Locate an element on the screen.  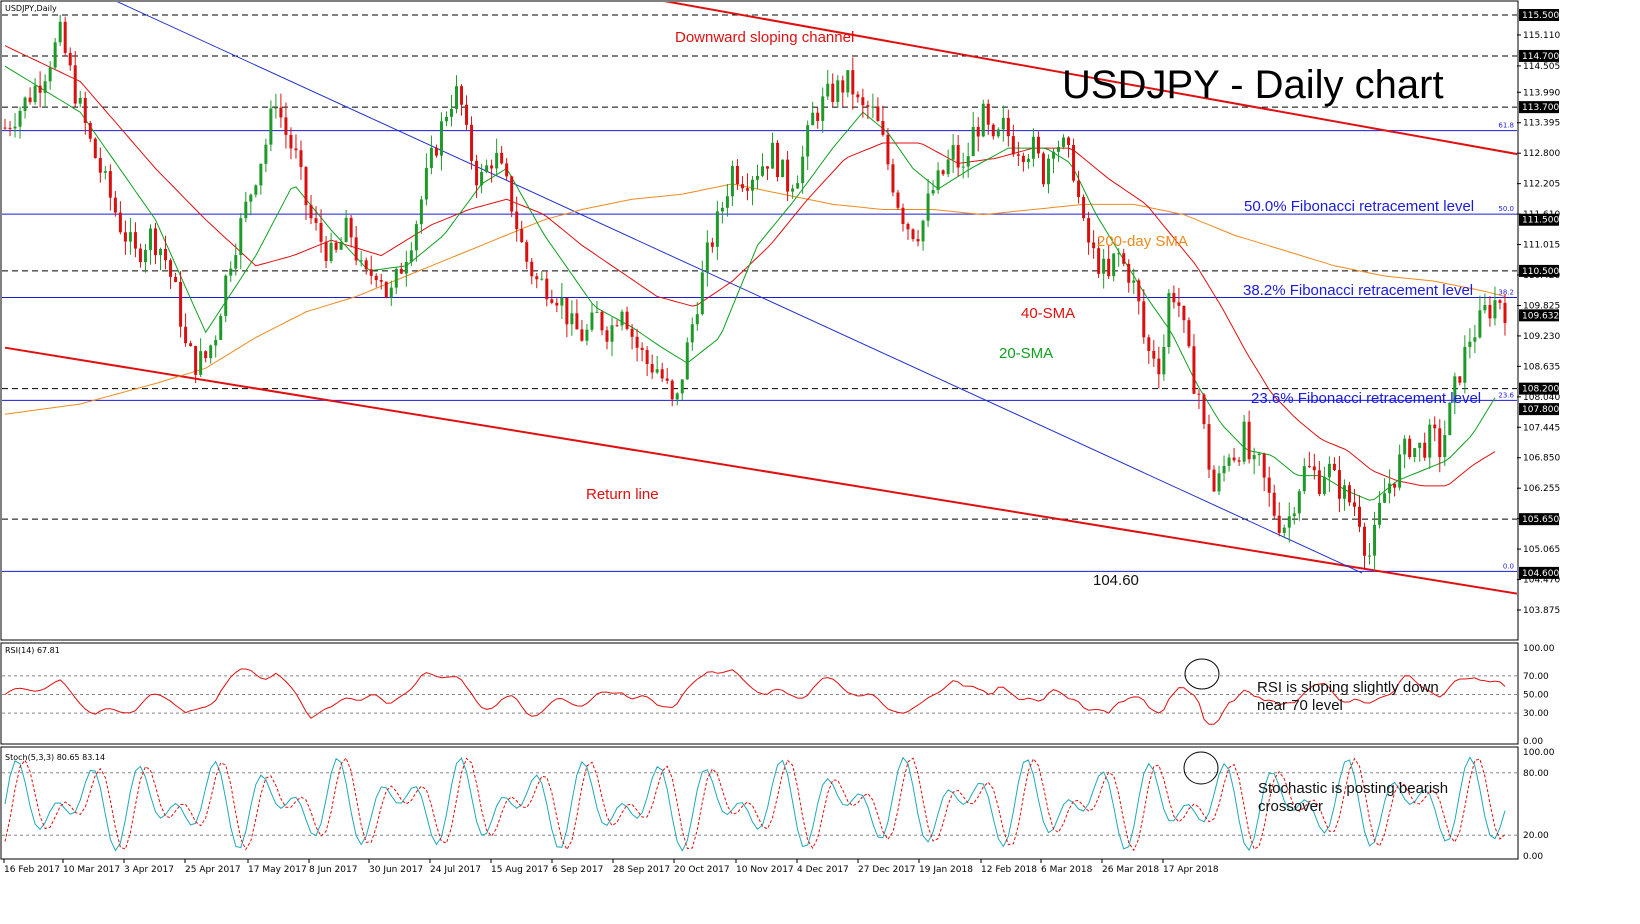
rsi-panel-frame is located at coordinates (759, 693).